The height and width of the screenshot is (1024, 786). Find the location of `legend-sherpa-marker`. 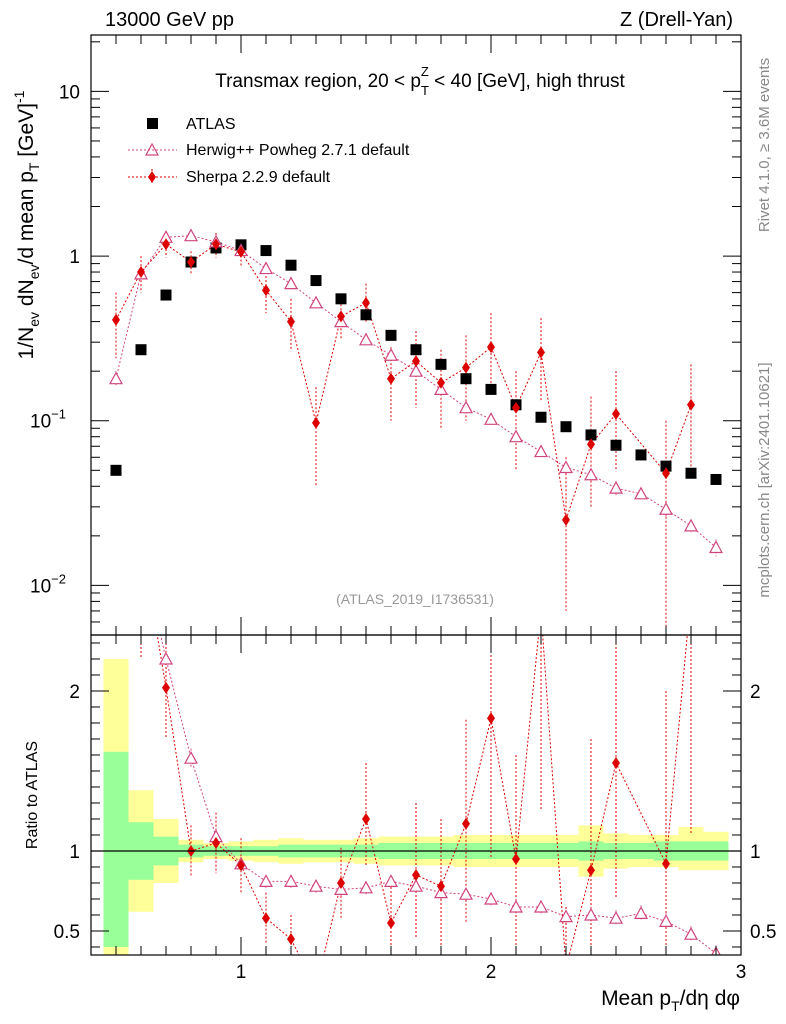

legend-sherpa-marker is located at coordinates (152, 177).